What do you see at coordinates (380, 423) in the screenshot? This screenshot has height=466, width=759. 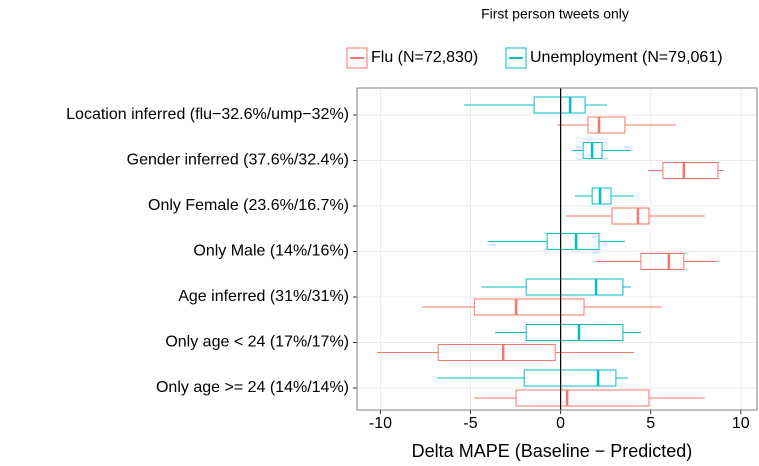 I see `x-tick-label: -10` at bounding box center [380, 423].